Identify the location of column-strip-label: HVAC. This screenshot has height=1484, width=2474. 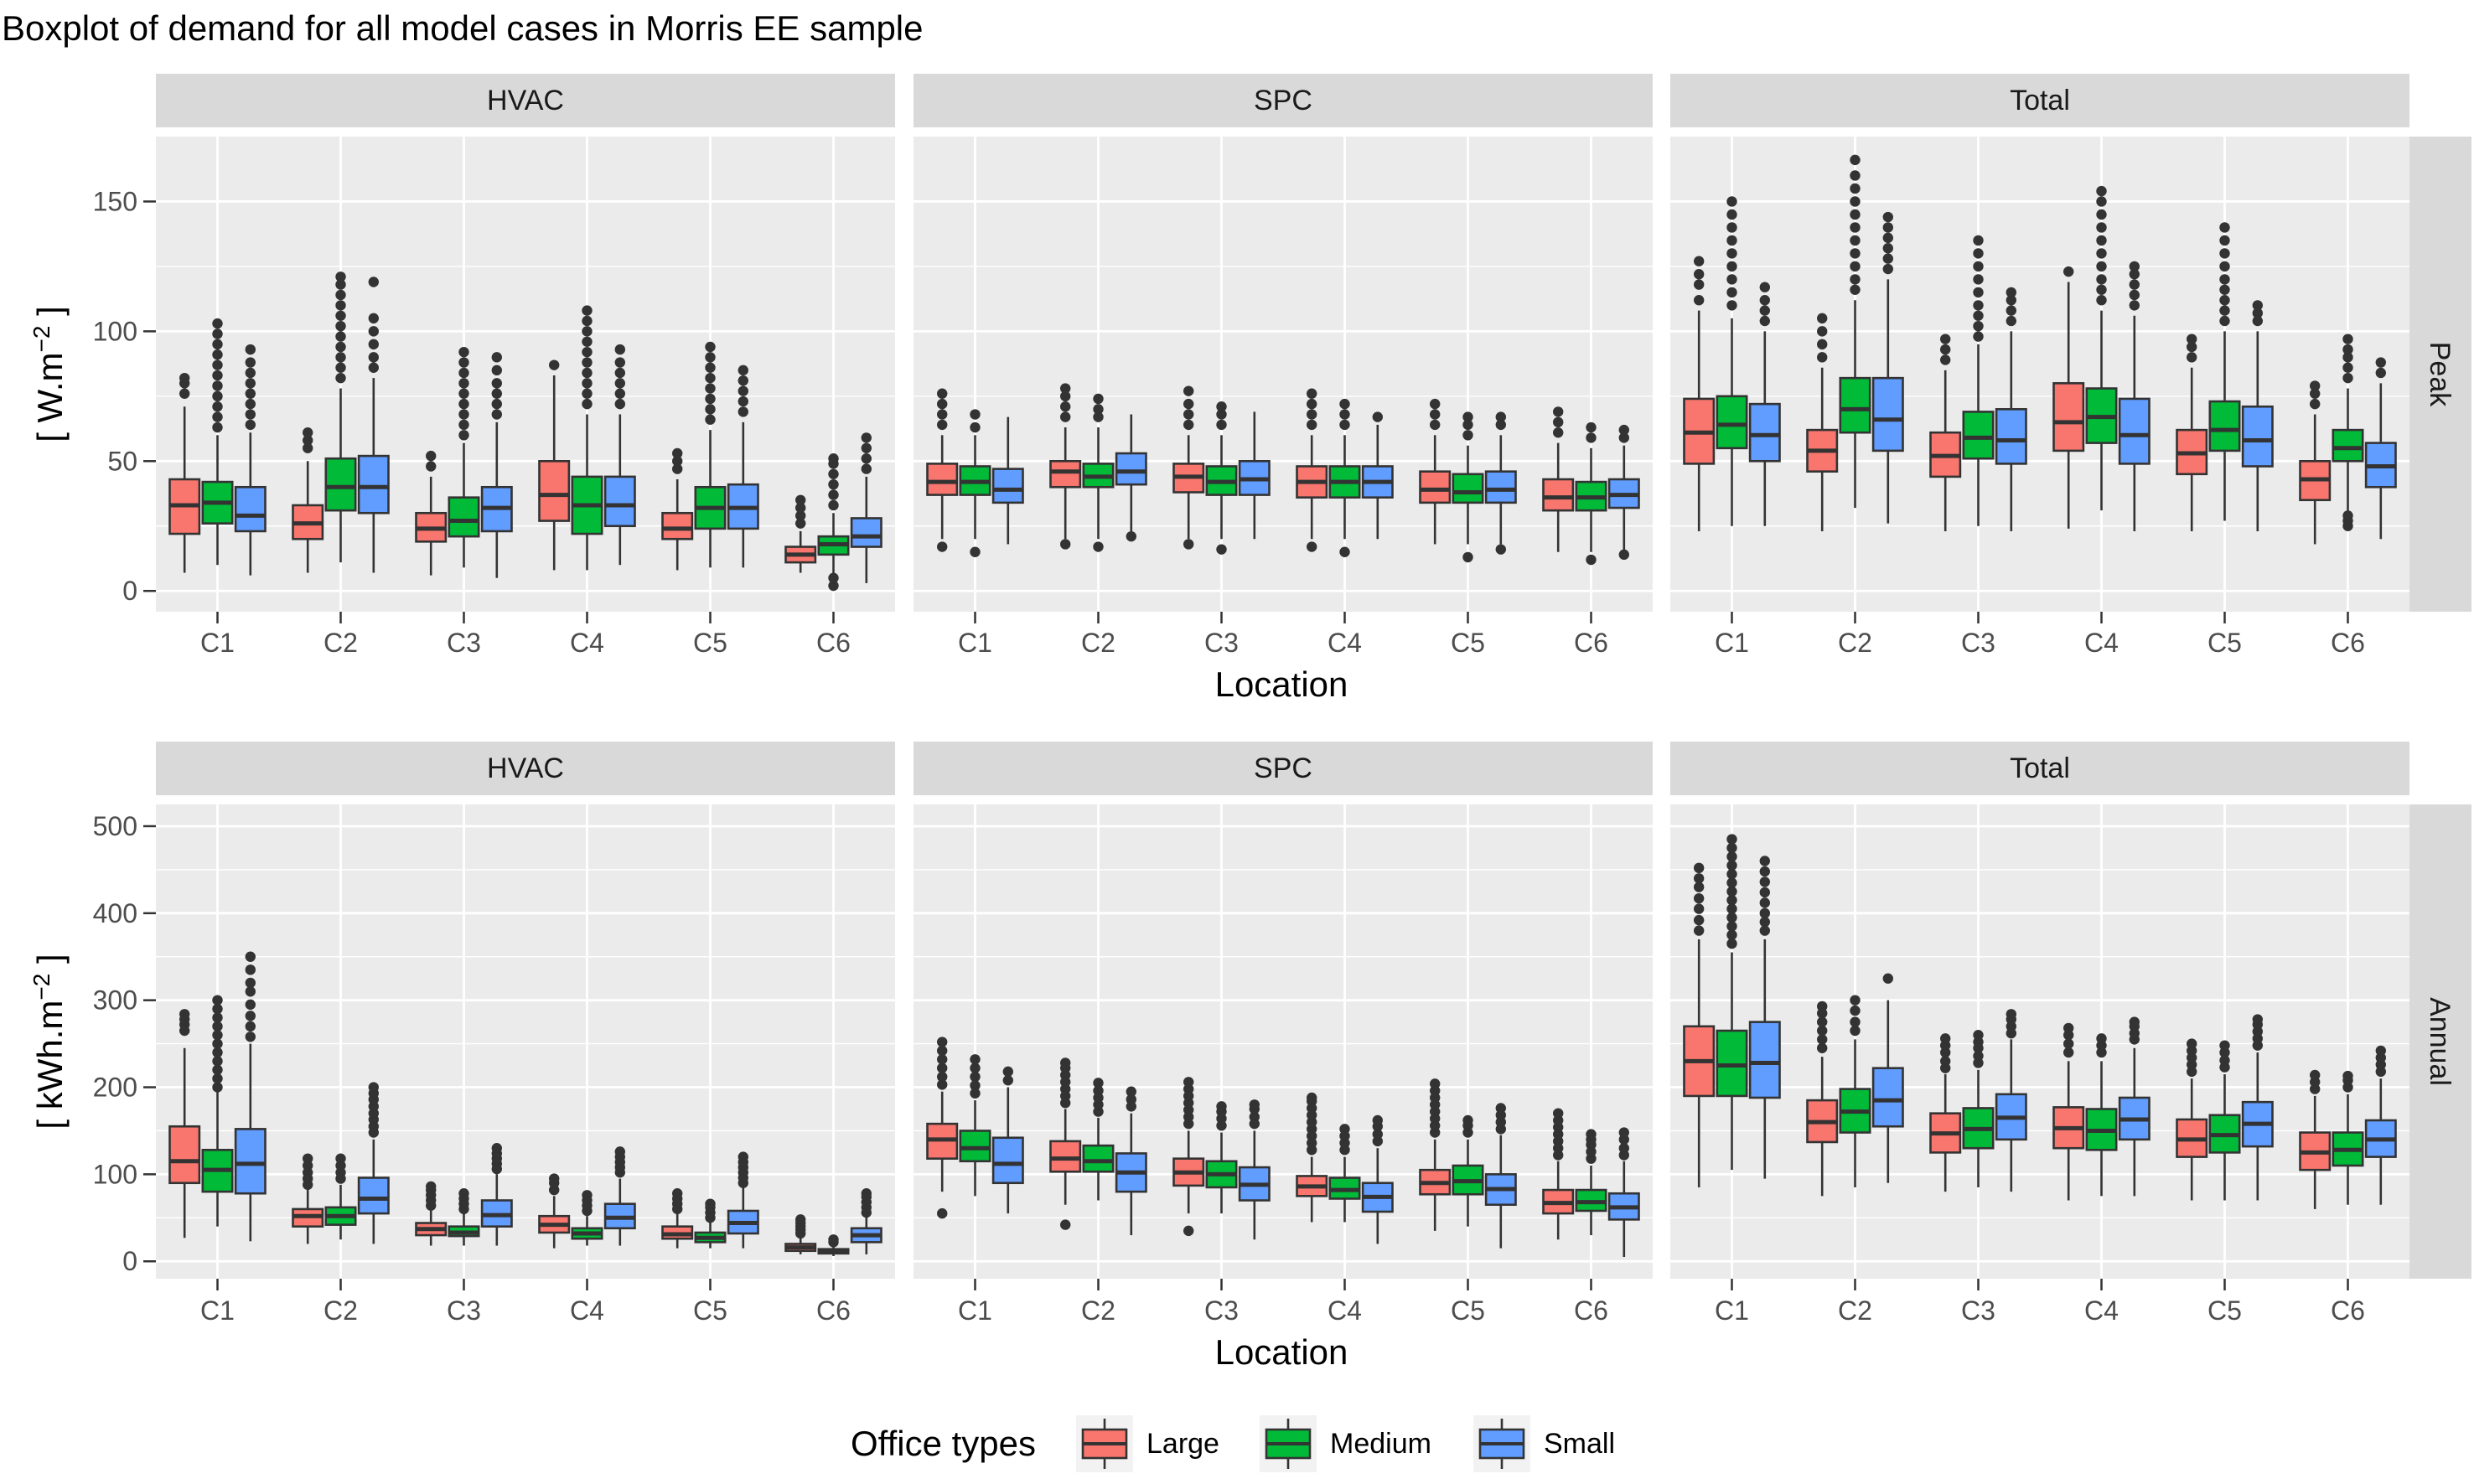
(525, 768).